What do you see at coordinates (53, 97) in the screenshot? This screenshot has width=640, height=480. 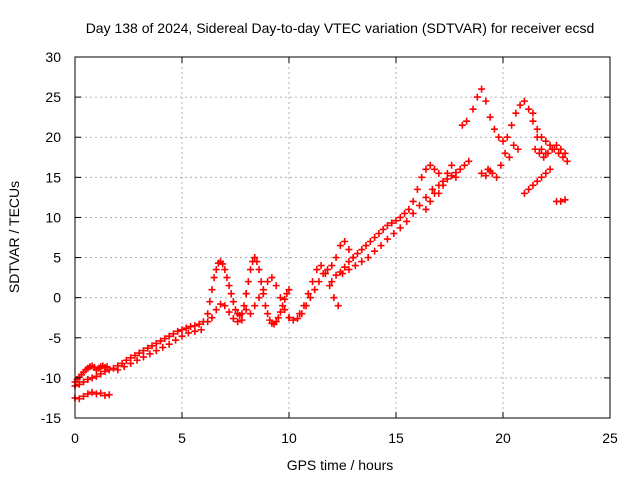 I see `y-tick-label: 25` at bounding box center [53, 97].